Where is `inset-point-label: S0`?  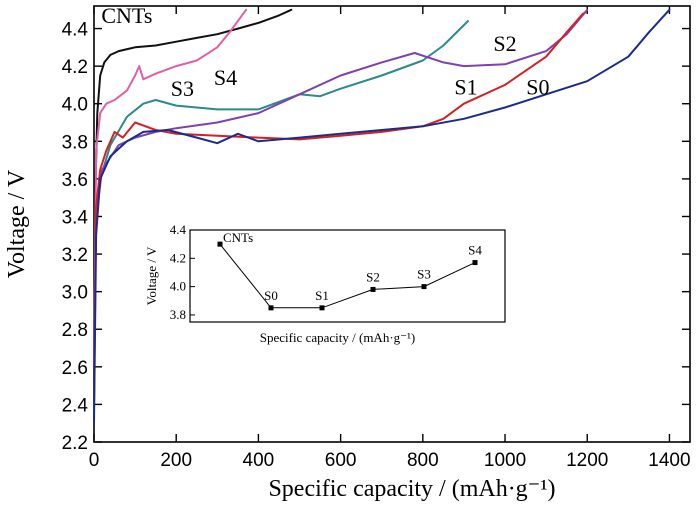
inset-point-label: S0 is located at coordinates (271, 295).